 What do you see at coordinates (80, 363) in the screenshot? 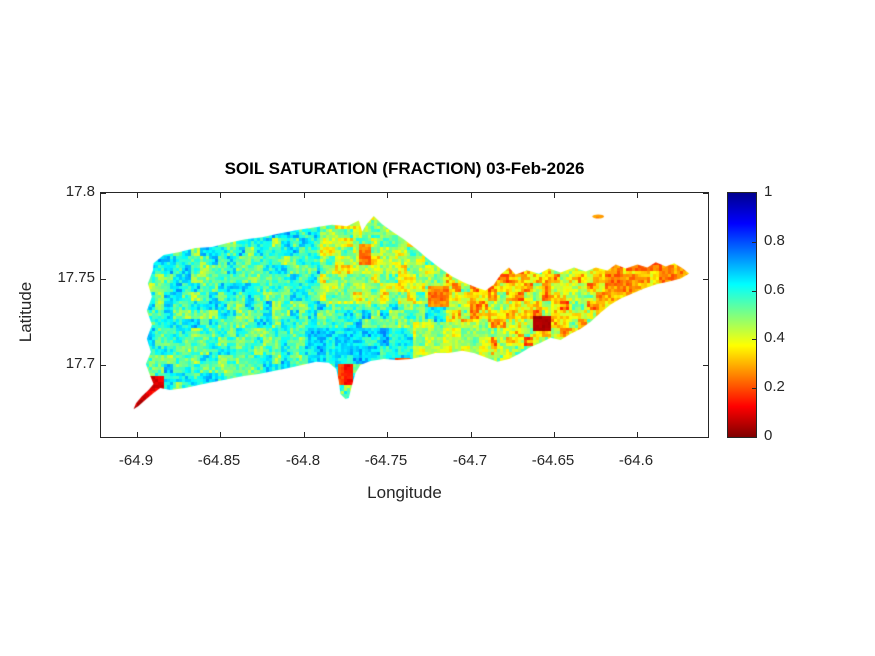
I see `y-tick-label: 17.7` at bounding box center [80, 363].